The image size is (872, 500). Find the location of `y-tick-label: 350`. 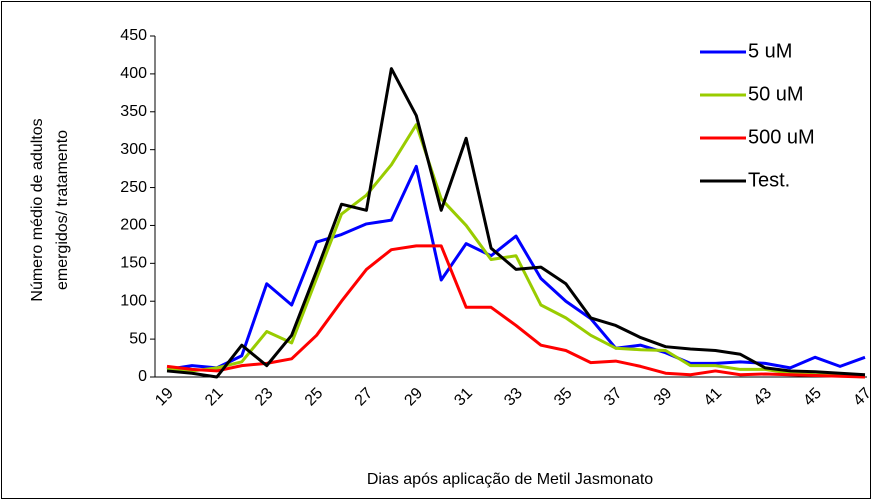

y-tick-label: 350 is located at coordinates (133, 111).